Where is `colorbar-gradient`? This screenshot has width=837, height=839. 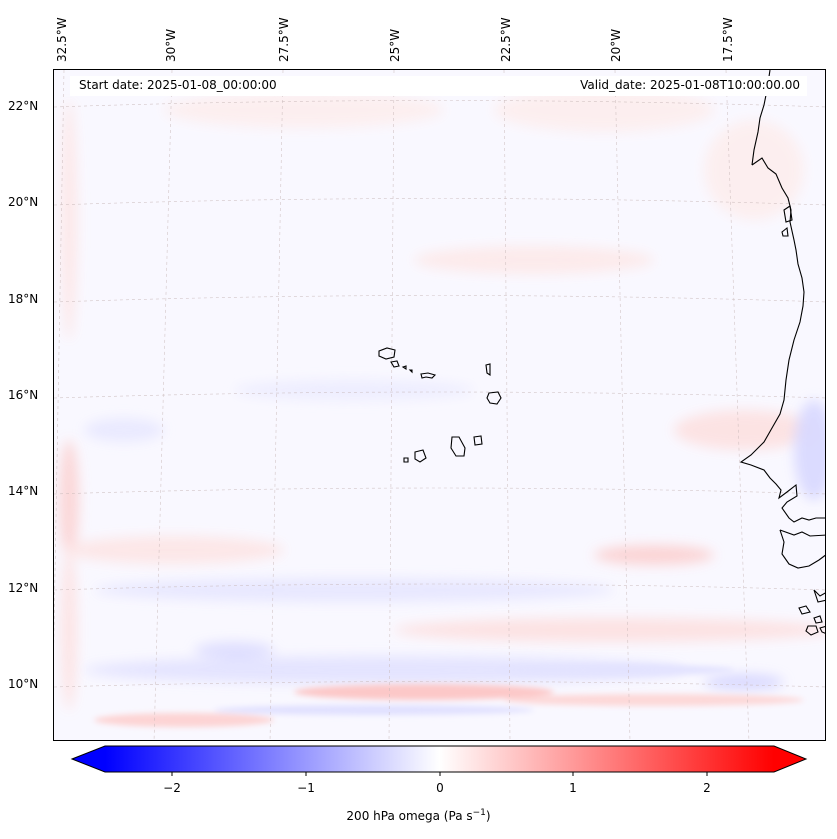
colorbar-gradient is located at coordinates (439, 759).